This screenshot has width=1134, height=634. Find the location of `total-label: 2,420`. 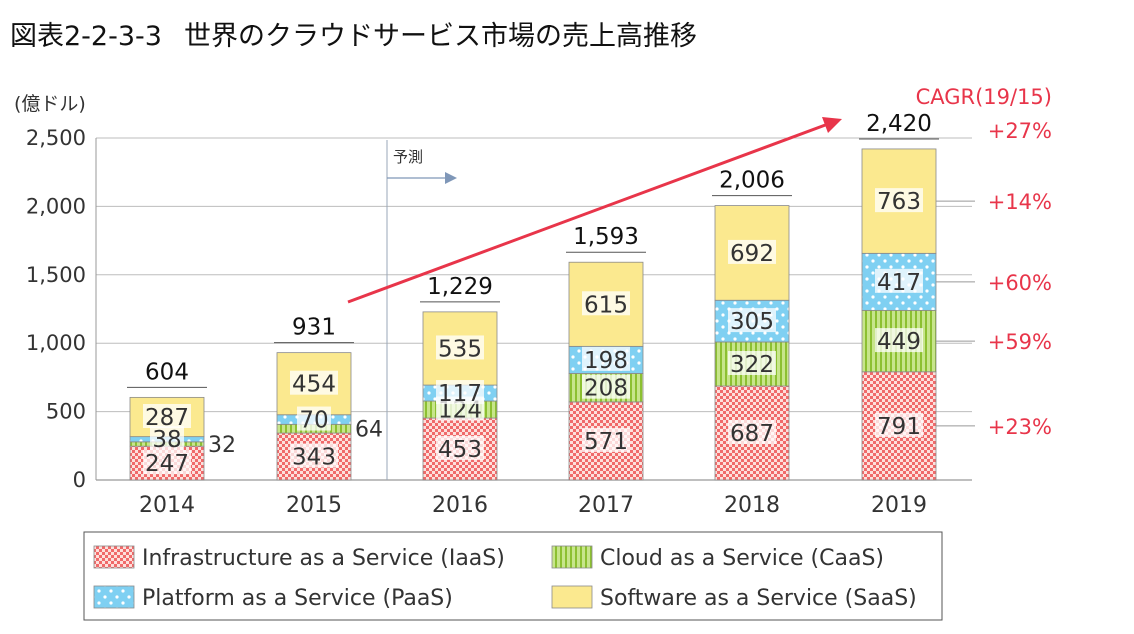

total-label: 2,420 is located at coordinates (899, 124).